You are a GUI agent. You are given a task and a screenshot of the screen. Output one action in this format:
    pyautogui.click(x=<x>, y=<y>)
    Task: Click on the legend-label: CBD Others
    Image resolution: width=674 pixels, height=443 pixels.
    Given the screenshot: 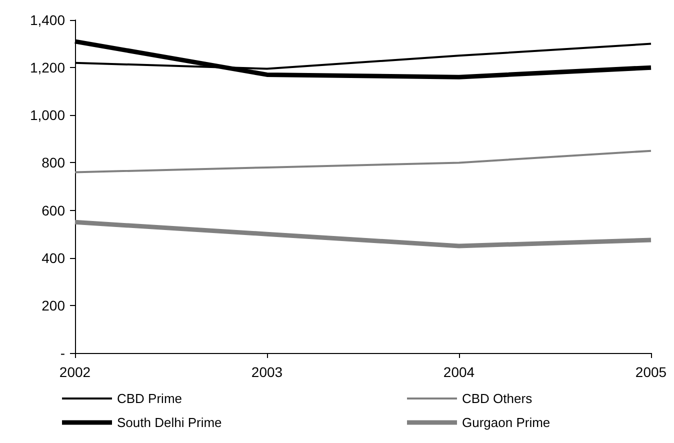 What is the action you would take?
    pyautogui.click(x=497, y=398)
    